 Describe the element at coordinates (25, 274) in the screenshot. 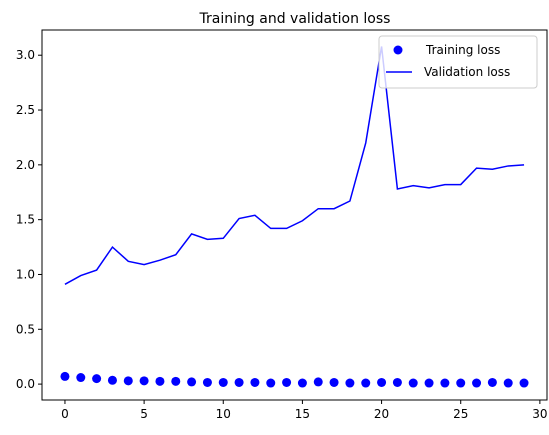

I see `y-tick-label: 1.0` at that location.